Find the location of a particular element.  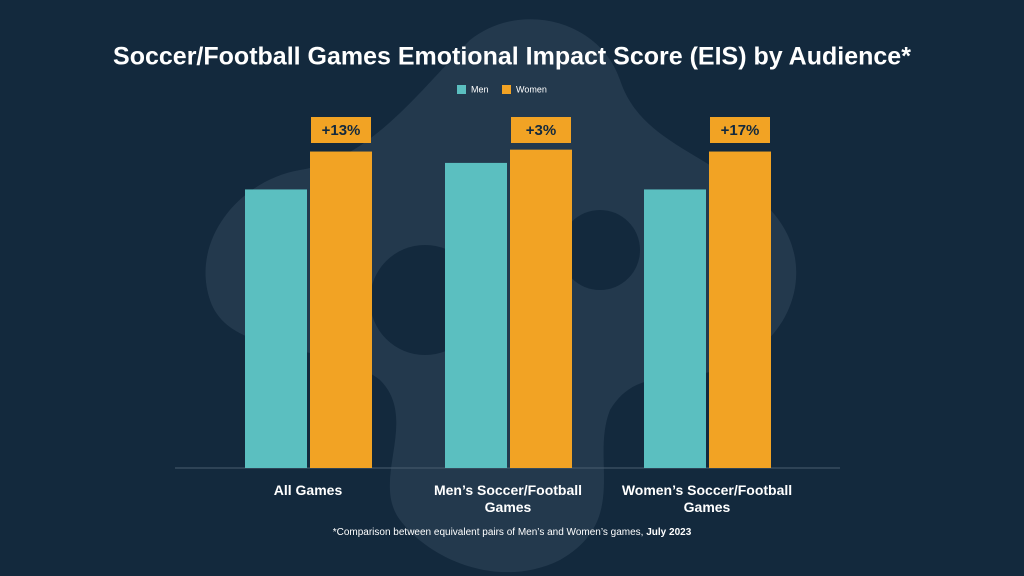

background-decoration is located at coordinates (600, 250).